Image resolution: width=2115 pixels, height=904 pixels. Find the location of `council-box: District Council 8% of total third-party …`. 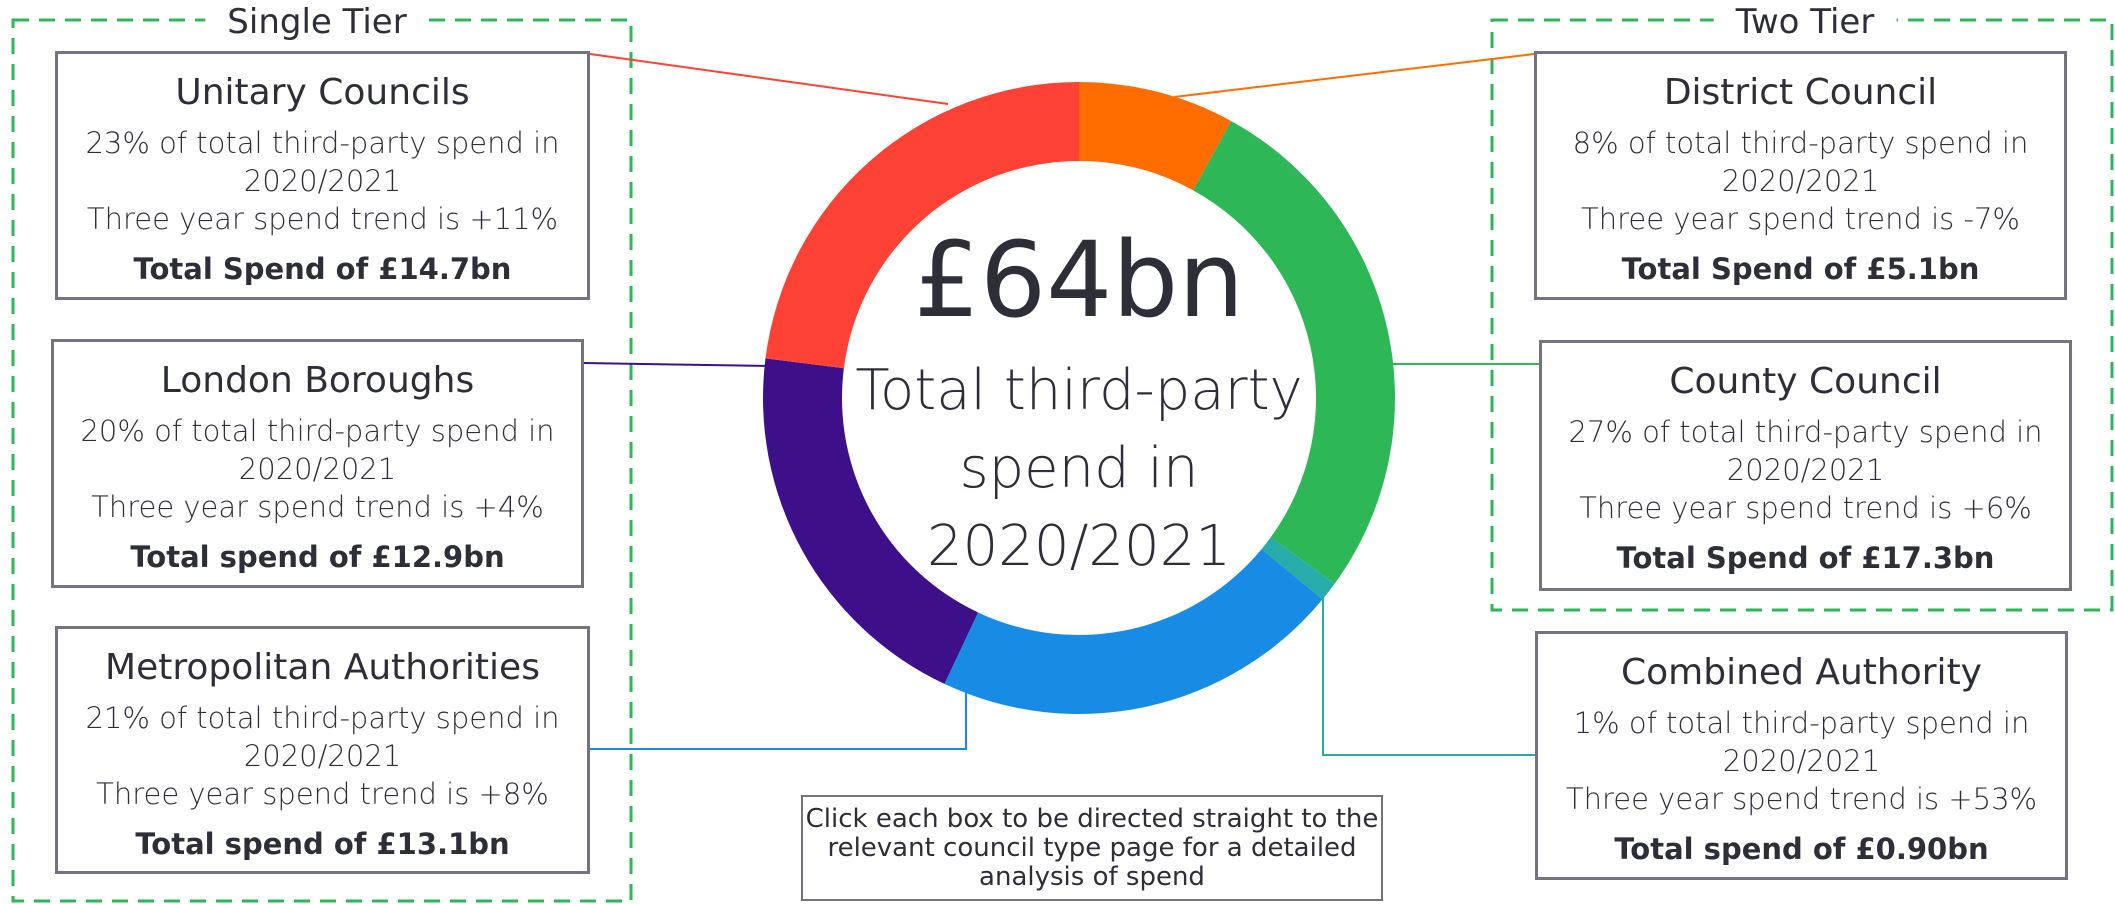

council-box: District Council 8% of total third-party … is located at coordinates (1800, 175).